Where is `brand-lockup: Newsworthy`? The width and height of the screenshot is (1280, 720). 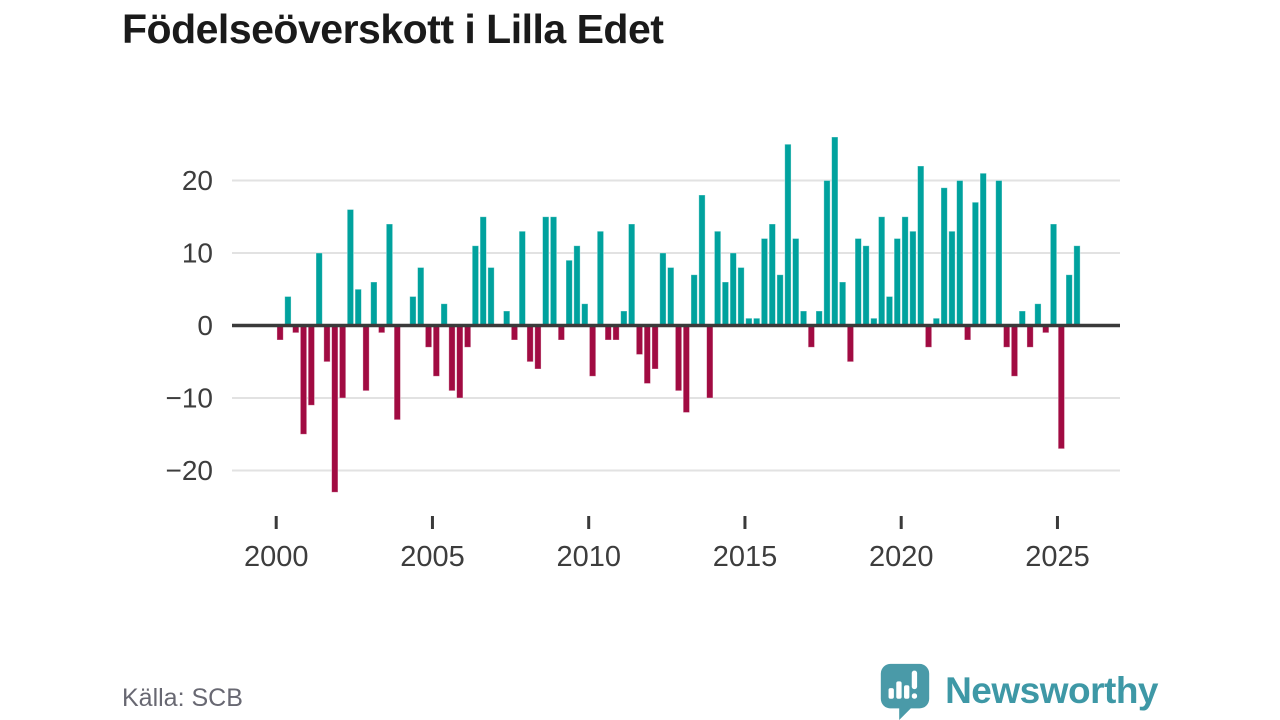 brand-lockup: Newsworthy is located at coordinates (1017, 691).